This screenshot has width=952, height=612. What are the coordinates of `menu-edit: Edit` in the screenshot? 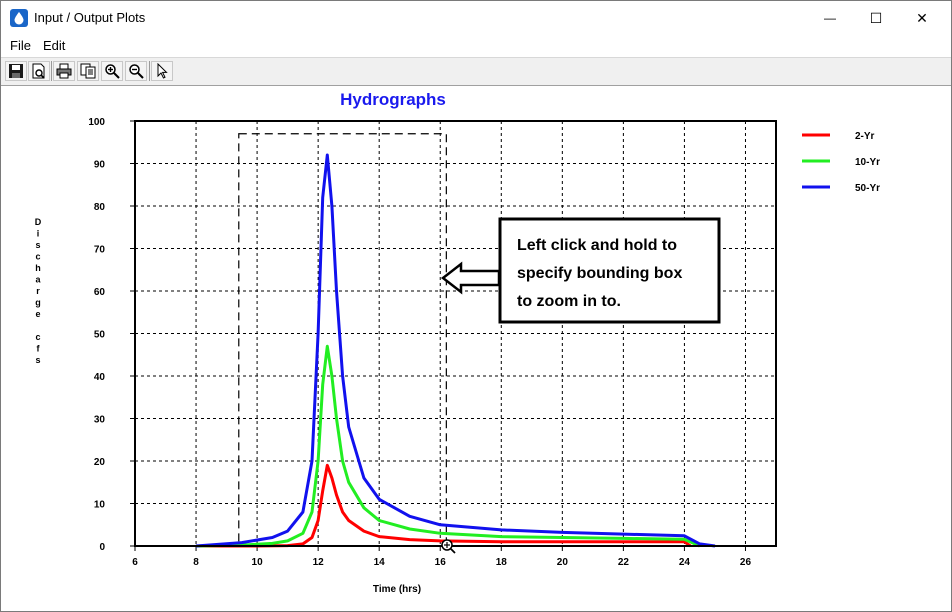 It's located at (54, 45).